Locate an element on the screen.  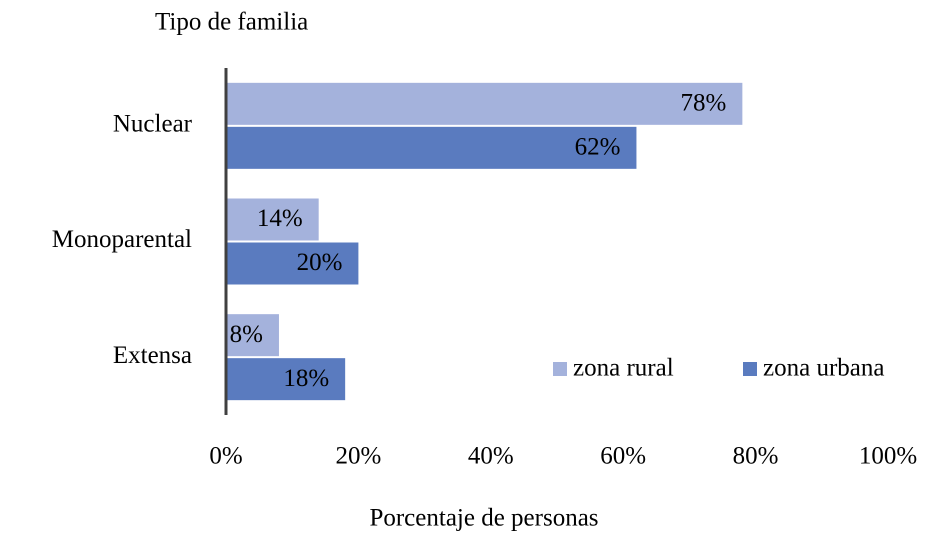
legend-label: zona urbana is located at coordinates (823, 368).